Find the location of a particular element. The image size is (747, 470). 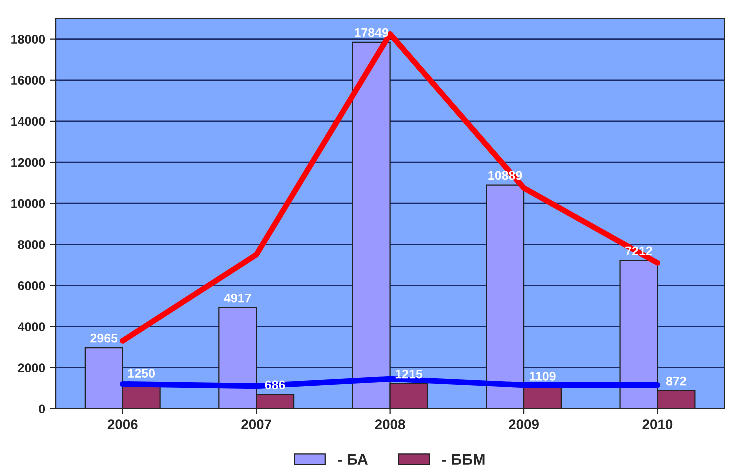

y-tick-label: 4000 is located at coordinates (32, 327).